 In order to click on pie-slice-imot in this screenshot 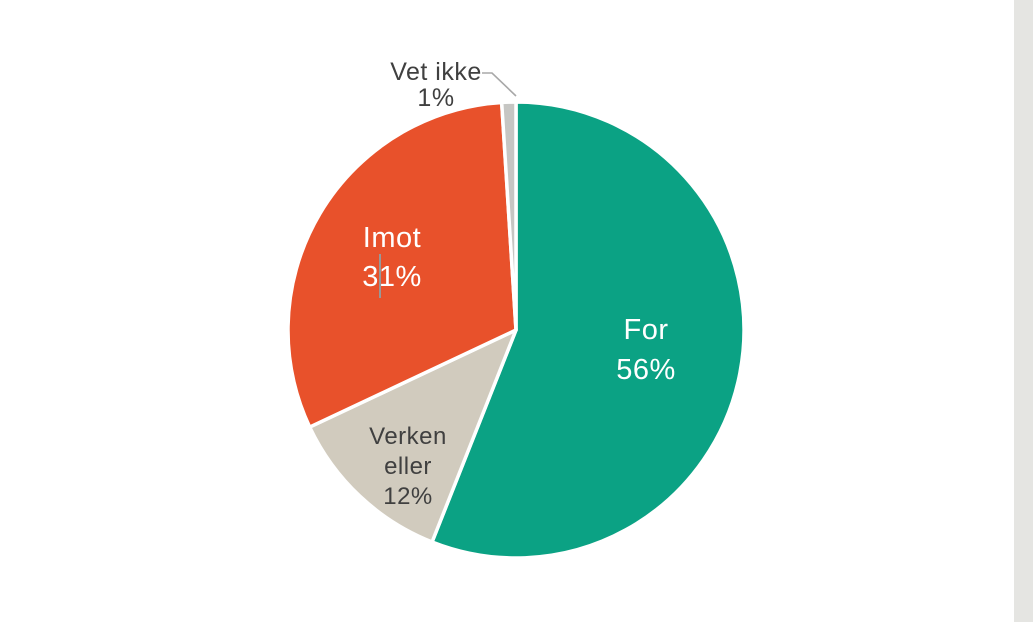, I will do `click(402, 264)`.